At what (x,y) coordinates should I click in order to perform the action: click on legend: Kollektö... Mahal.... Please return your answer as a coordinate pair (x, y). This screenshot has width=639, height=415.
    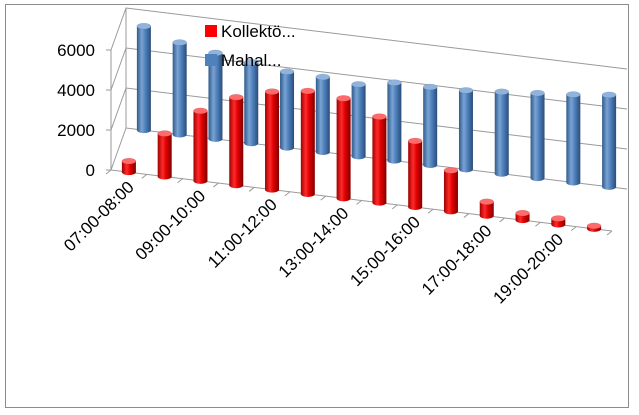
    Looking at the image, I should click on (250, 46).